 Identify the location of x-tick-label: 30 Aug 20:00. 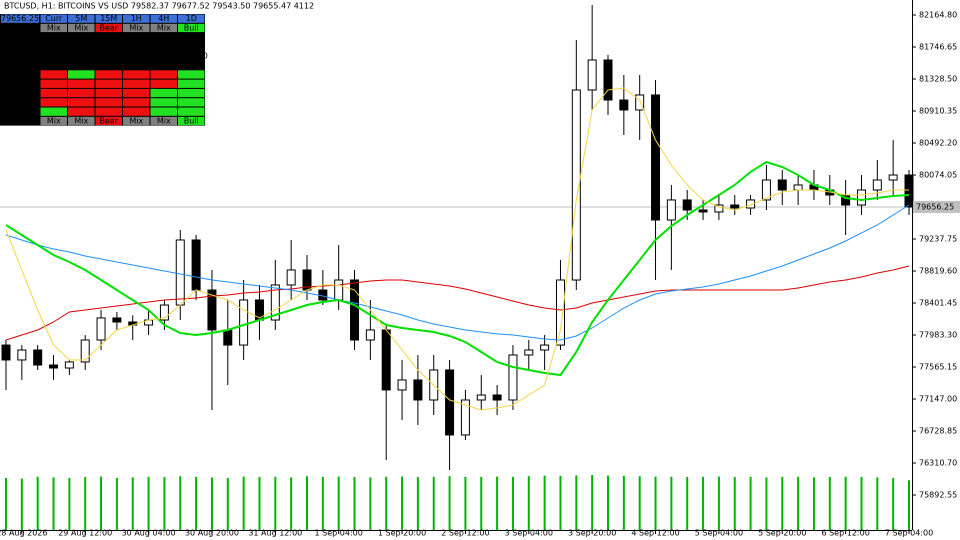
(212, 533).